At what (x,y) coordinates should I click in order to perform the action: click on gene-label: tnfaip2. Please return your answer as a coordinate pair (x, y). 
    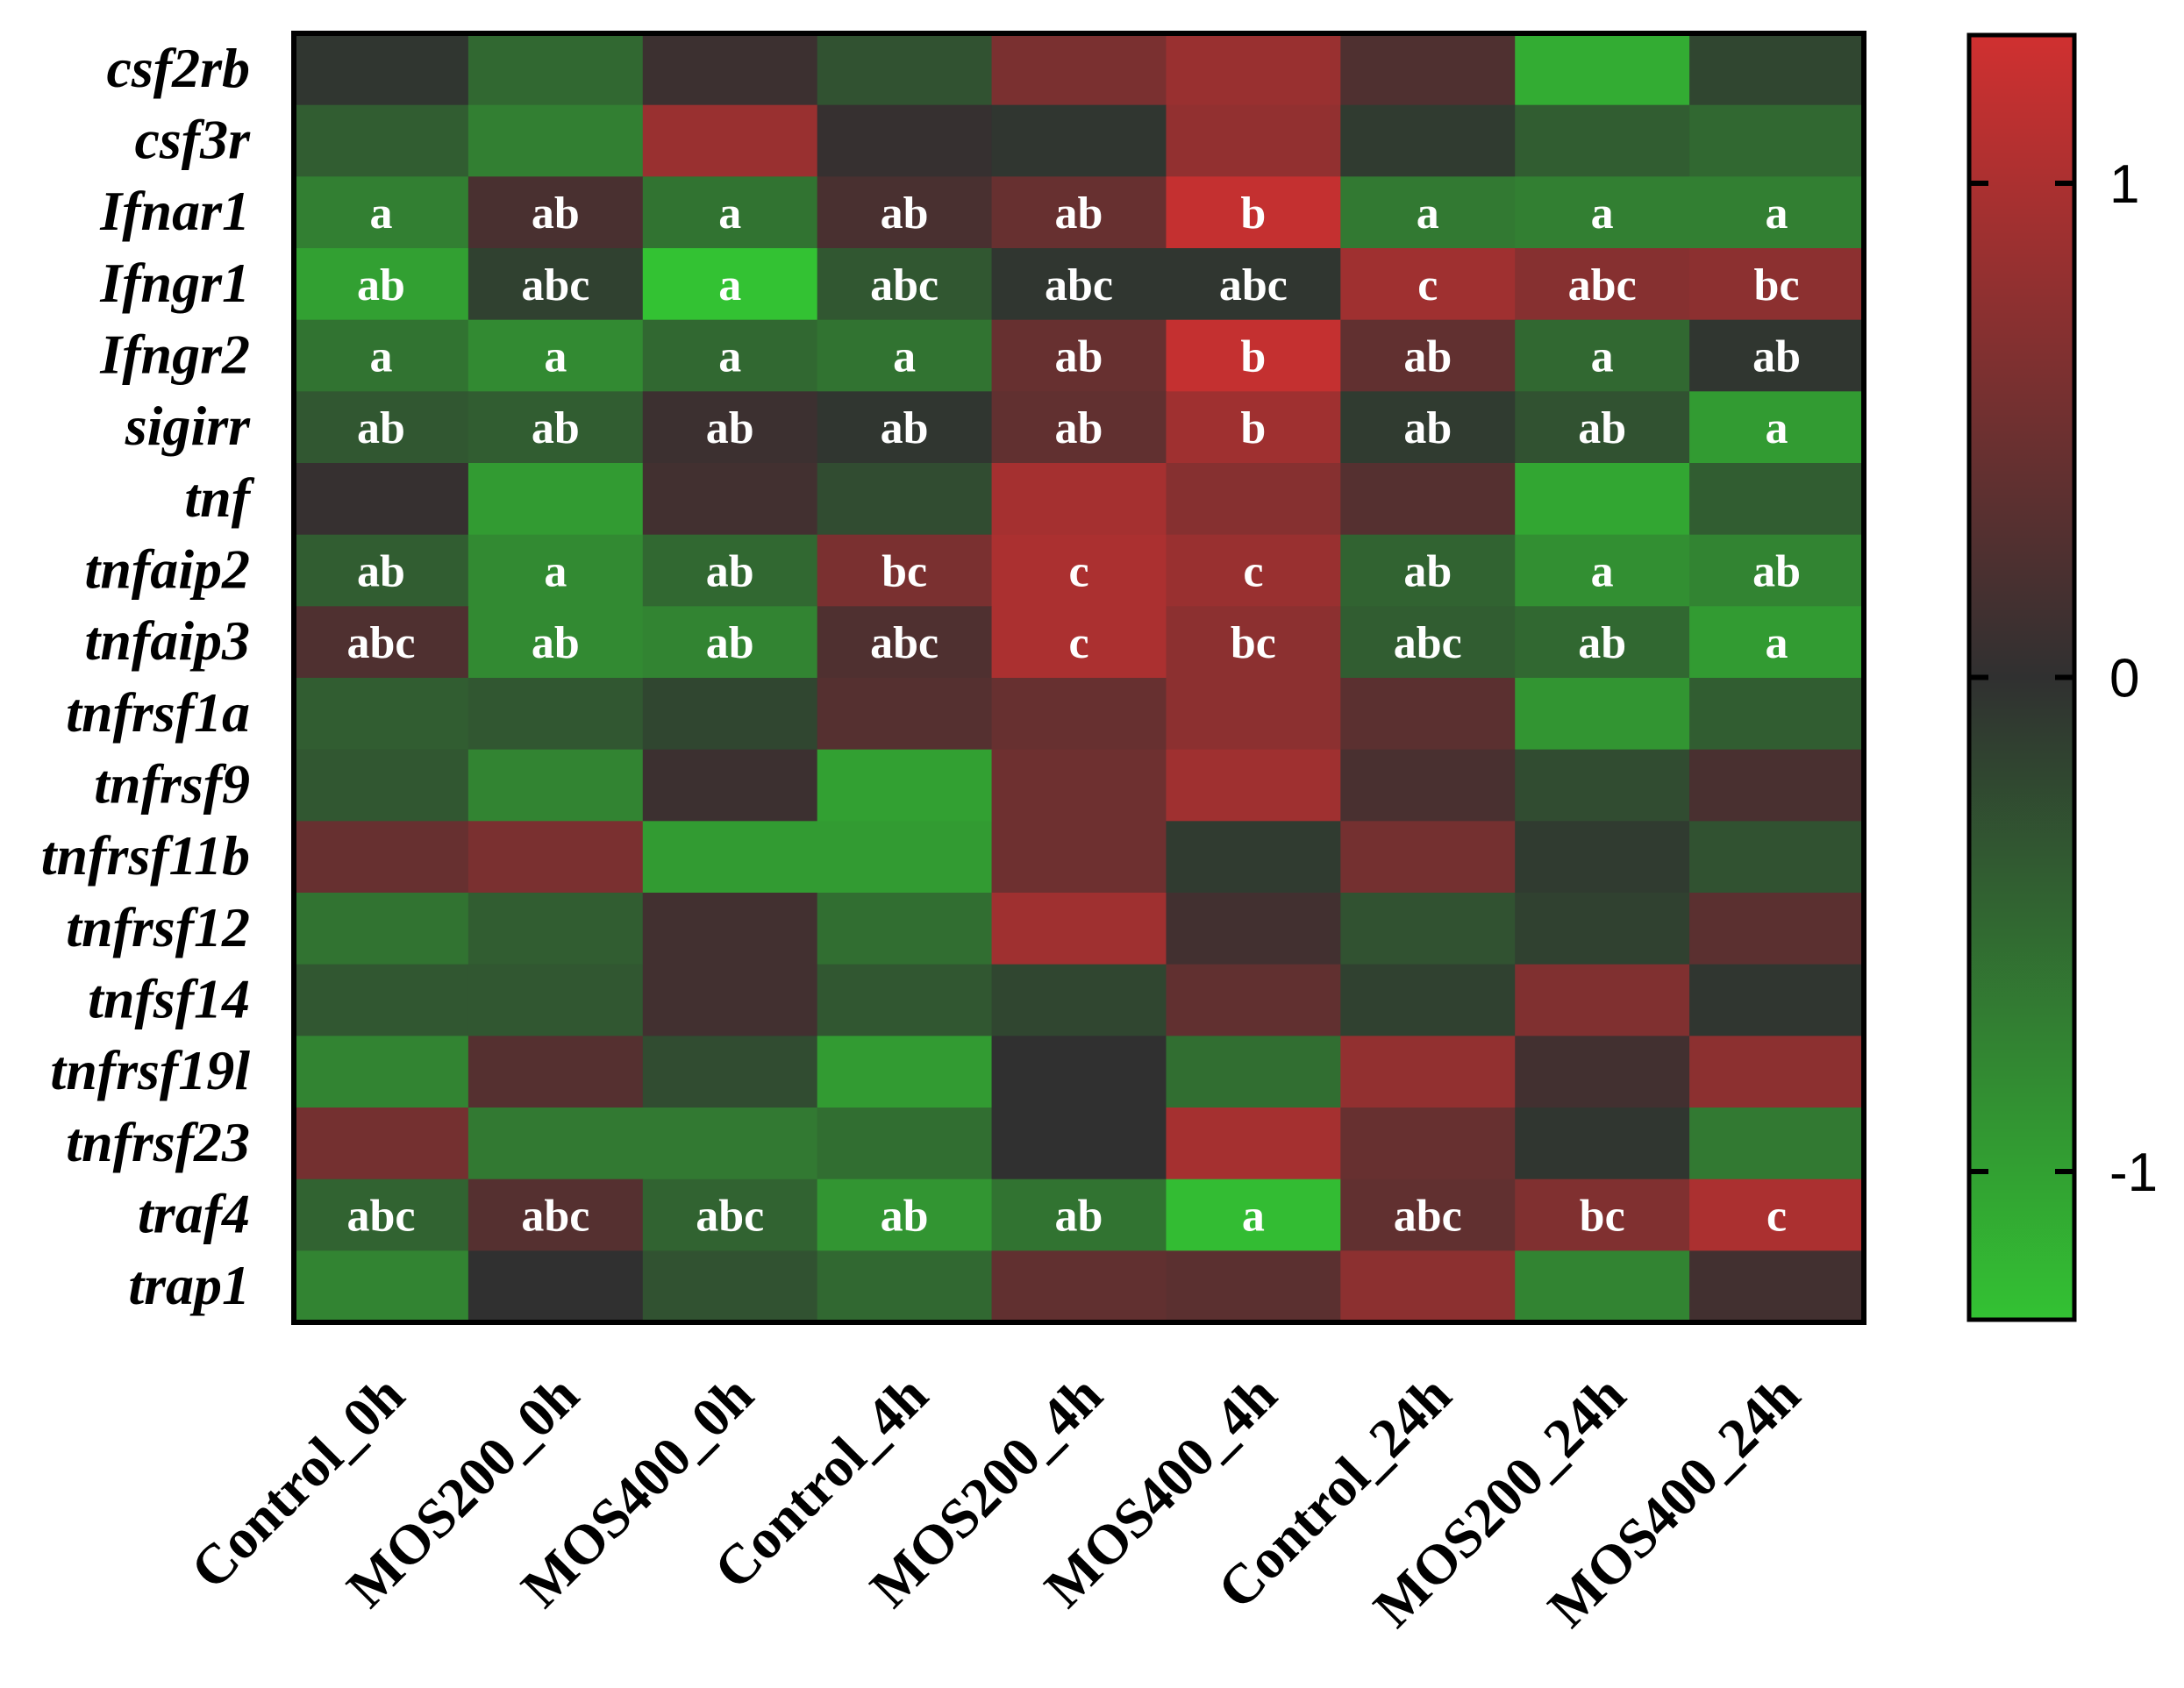
    Looking at the image, I should click on (167, 570).